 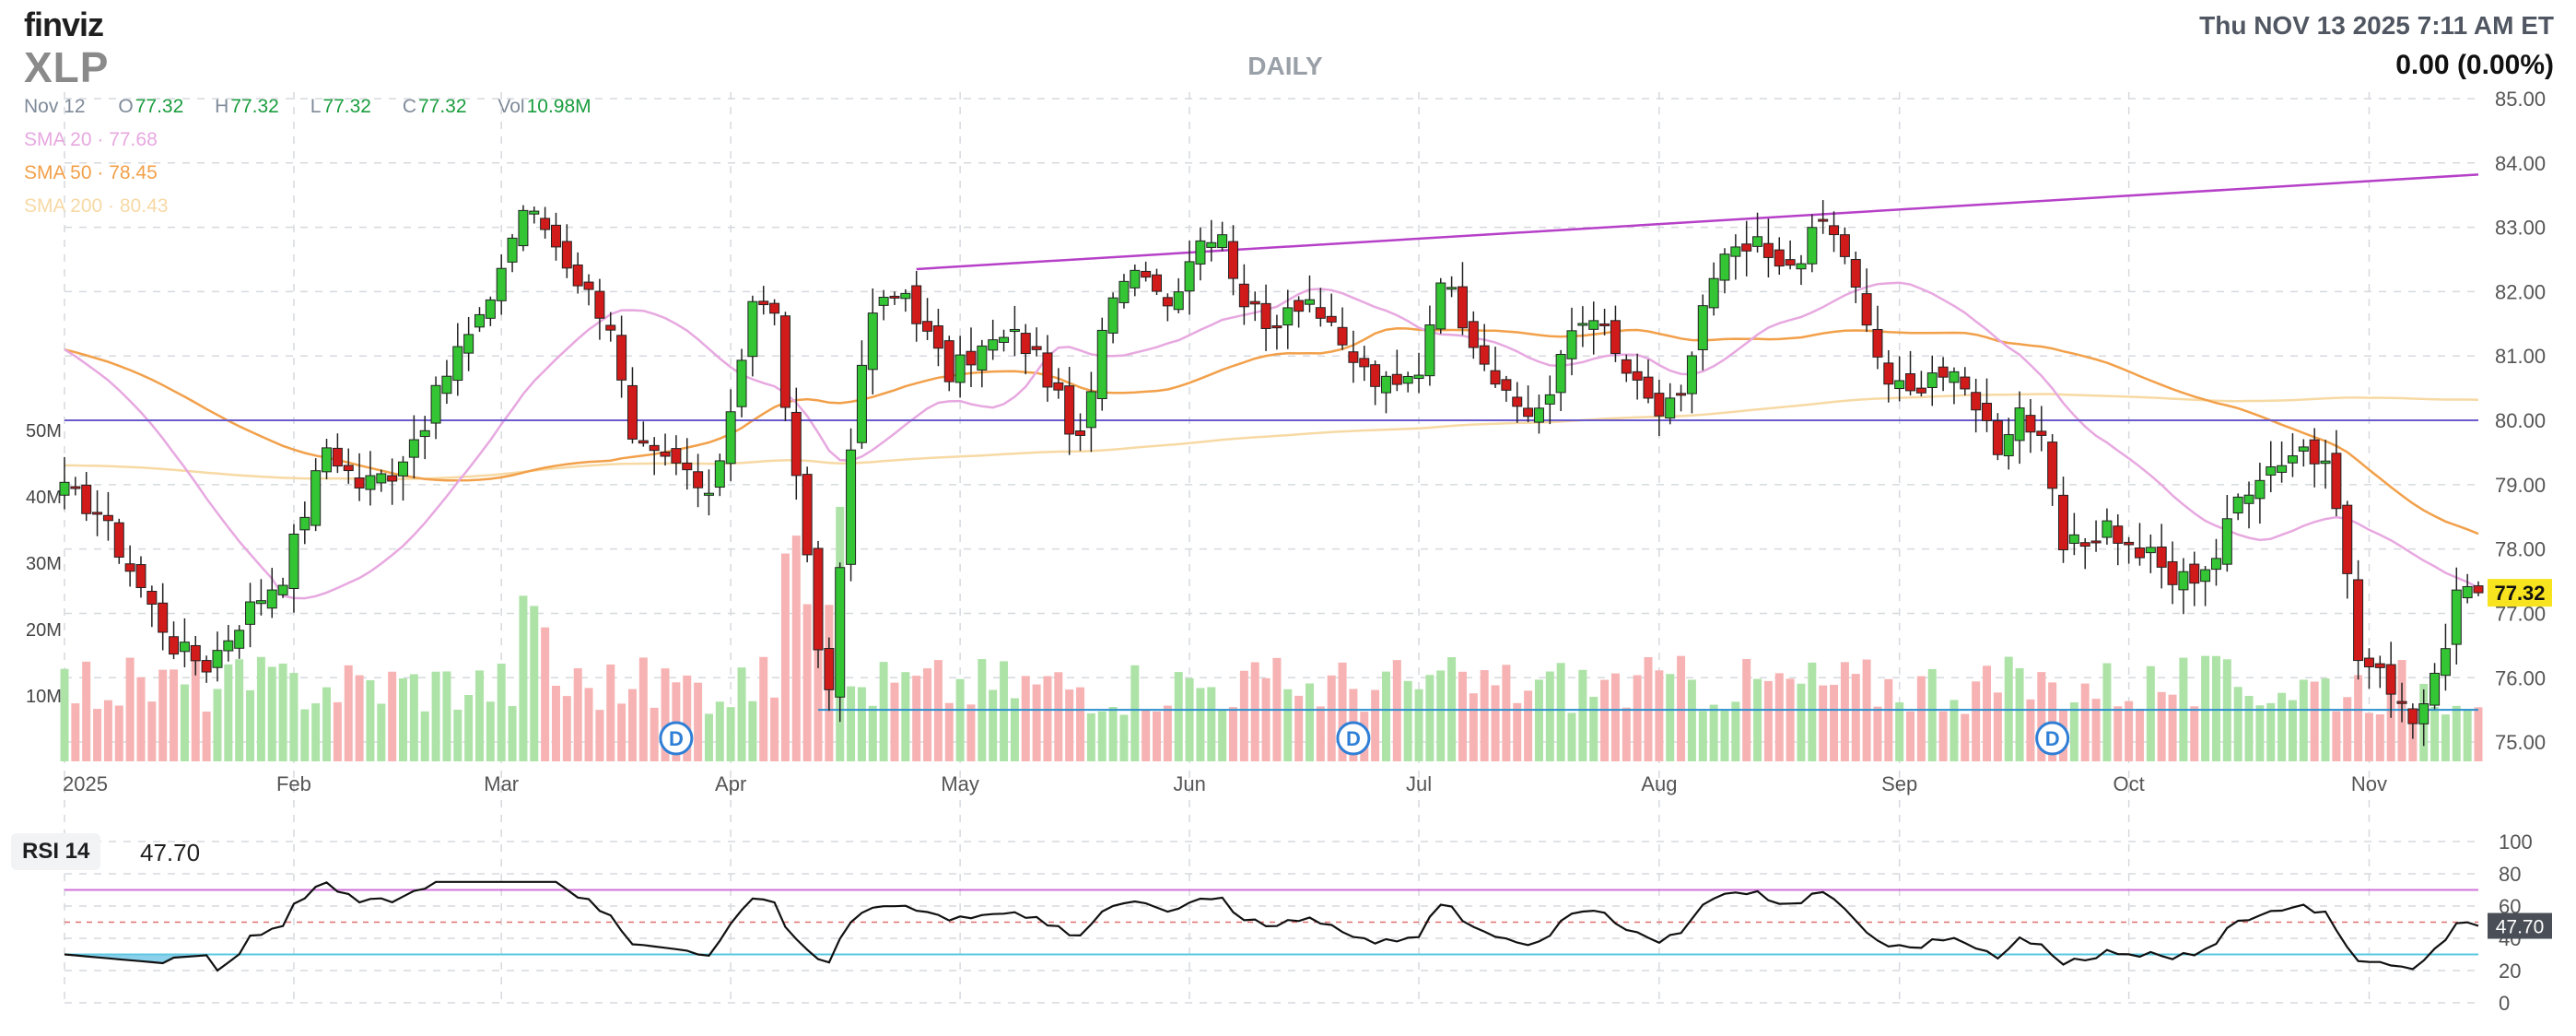 I want to click on sma50-legend: SMA 50 · 78.45, so click(x=91, y=172).